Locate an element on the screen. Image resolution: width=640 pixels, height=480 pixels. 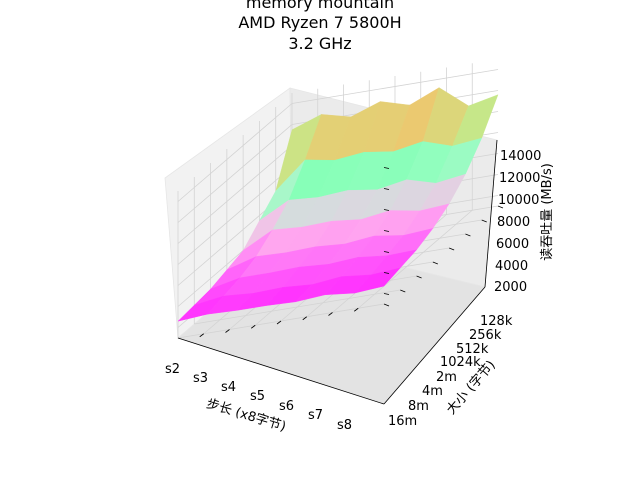
x-tick-label: s5 is located at coordinates (257, 396).